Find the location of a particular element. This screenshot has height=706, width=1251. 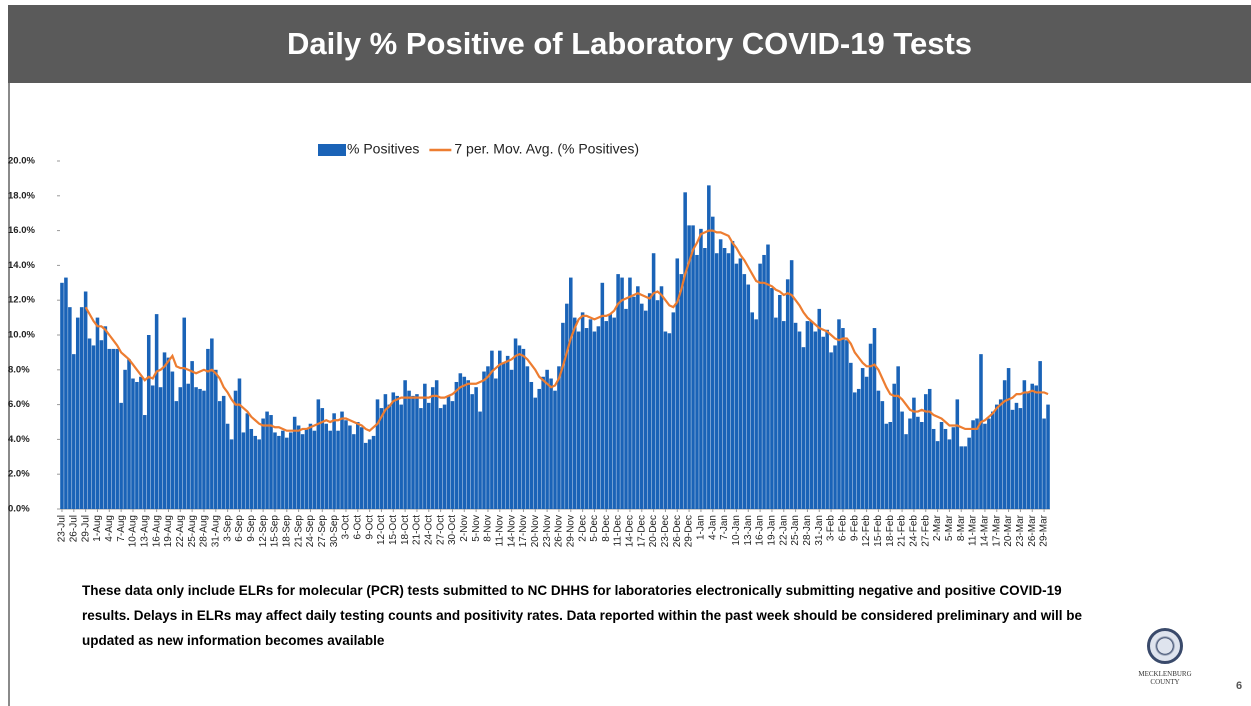

y-tick-label: 10.0% is located at coordinates (21, 335).